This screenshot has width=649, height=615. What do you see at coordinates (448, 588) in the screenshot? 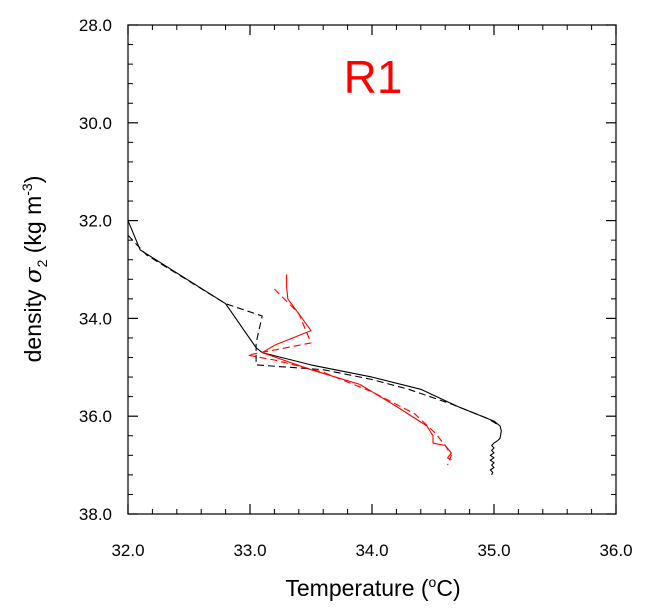
I see `x-axis-title-unit: C)` at bounding box center [448, 588].